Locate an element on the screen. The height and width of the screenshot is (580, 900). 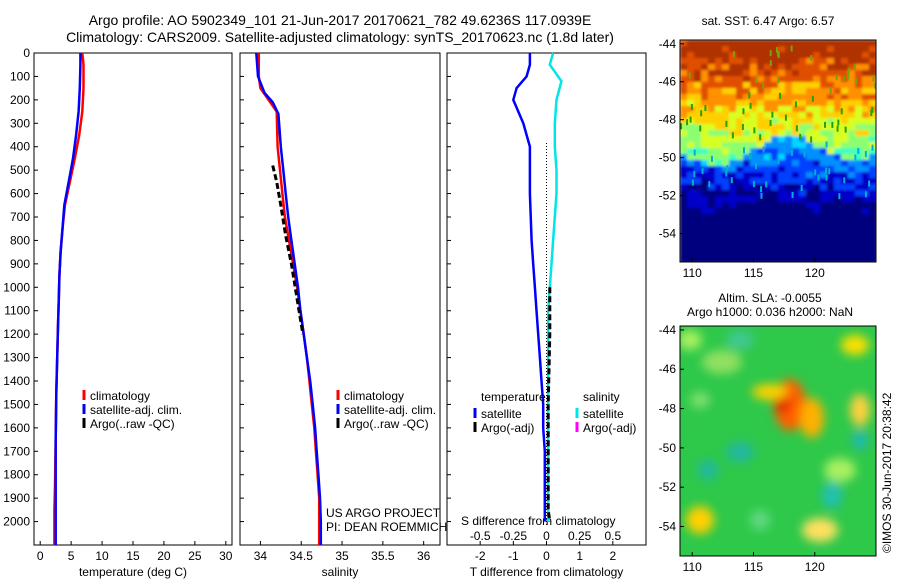
y-tick-label: 400 is located at coordinates (20, 147).